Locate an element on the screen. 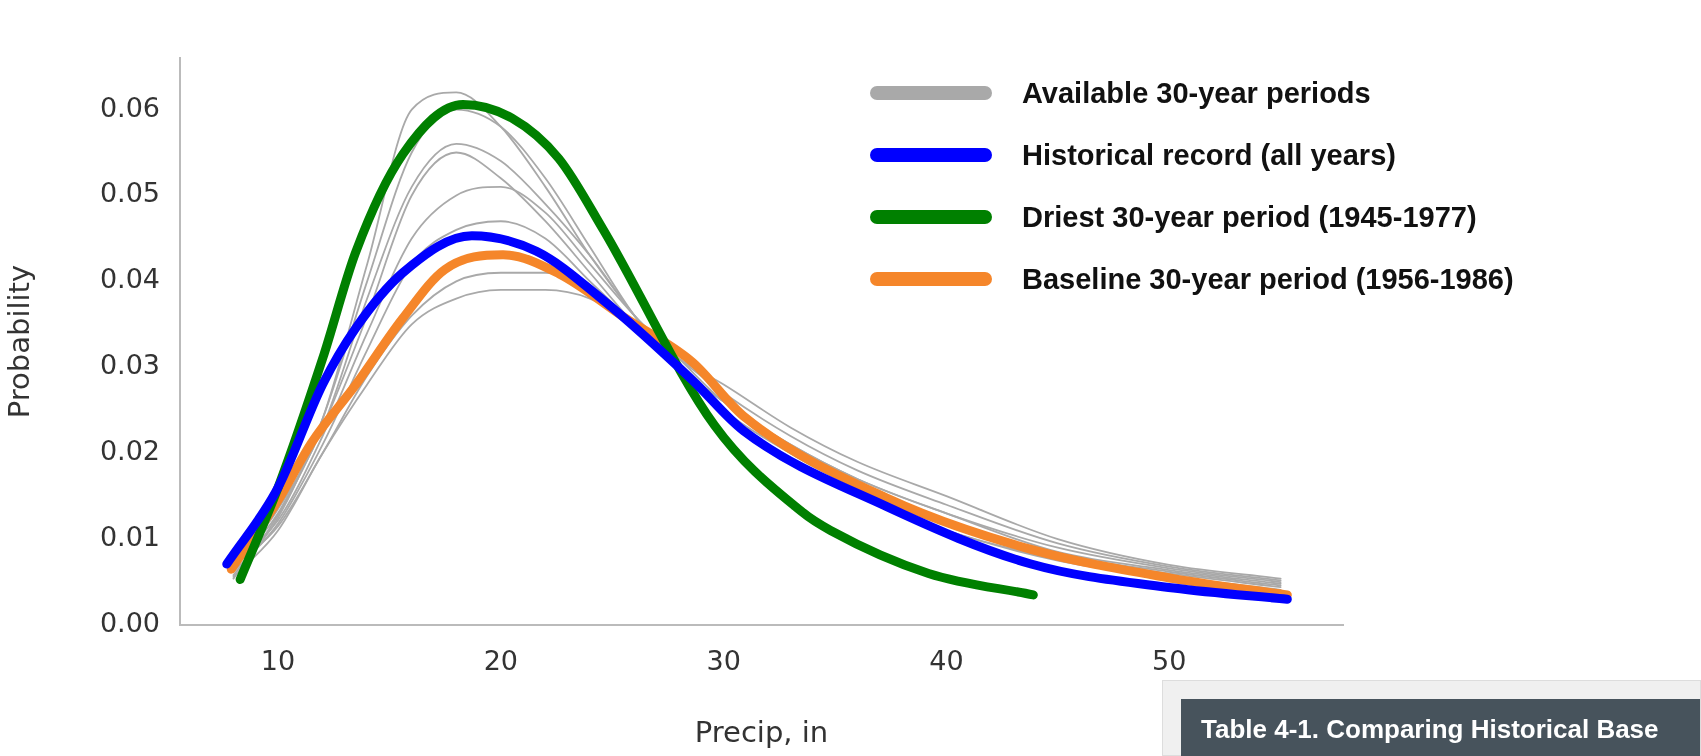 This screenshot has width=1701, height=756. x-axis-title: Precip, in is located at coordinates (761, 732).